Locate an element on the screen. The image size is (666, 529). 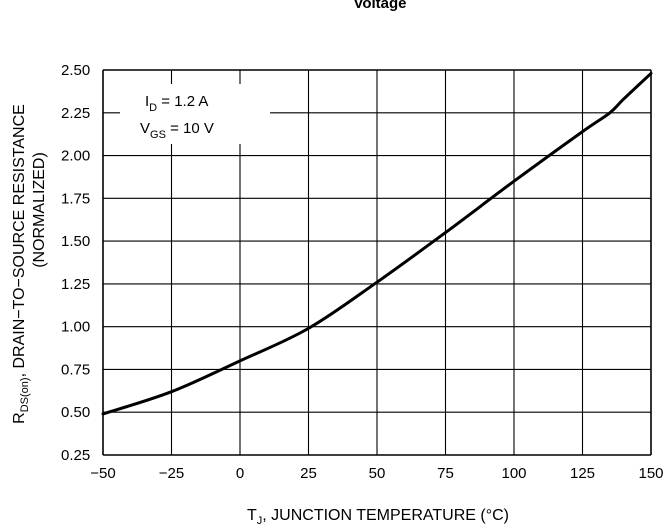
x-axis-title-main: T is located at coordinates (252, 515).